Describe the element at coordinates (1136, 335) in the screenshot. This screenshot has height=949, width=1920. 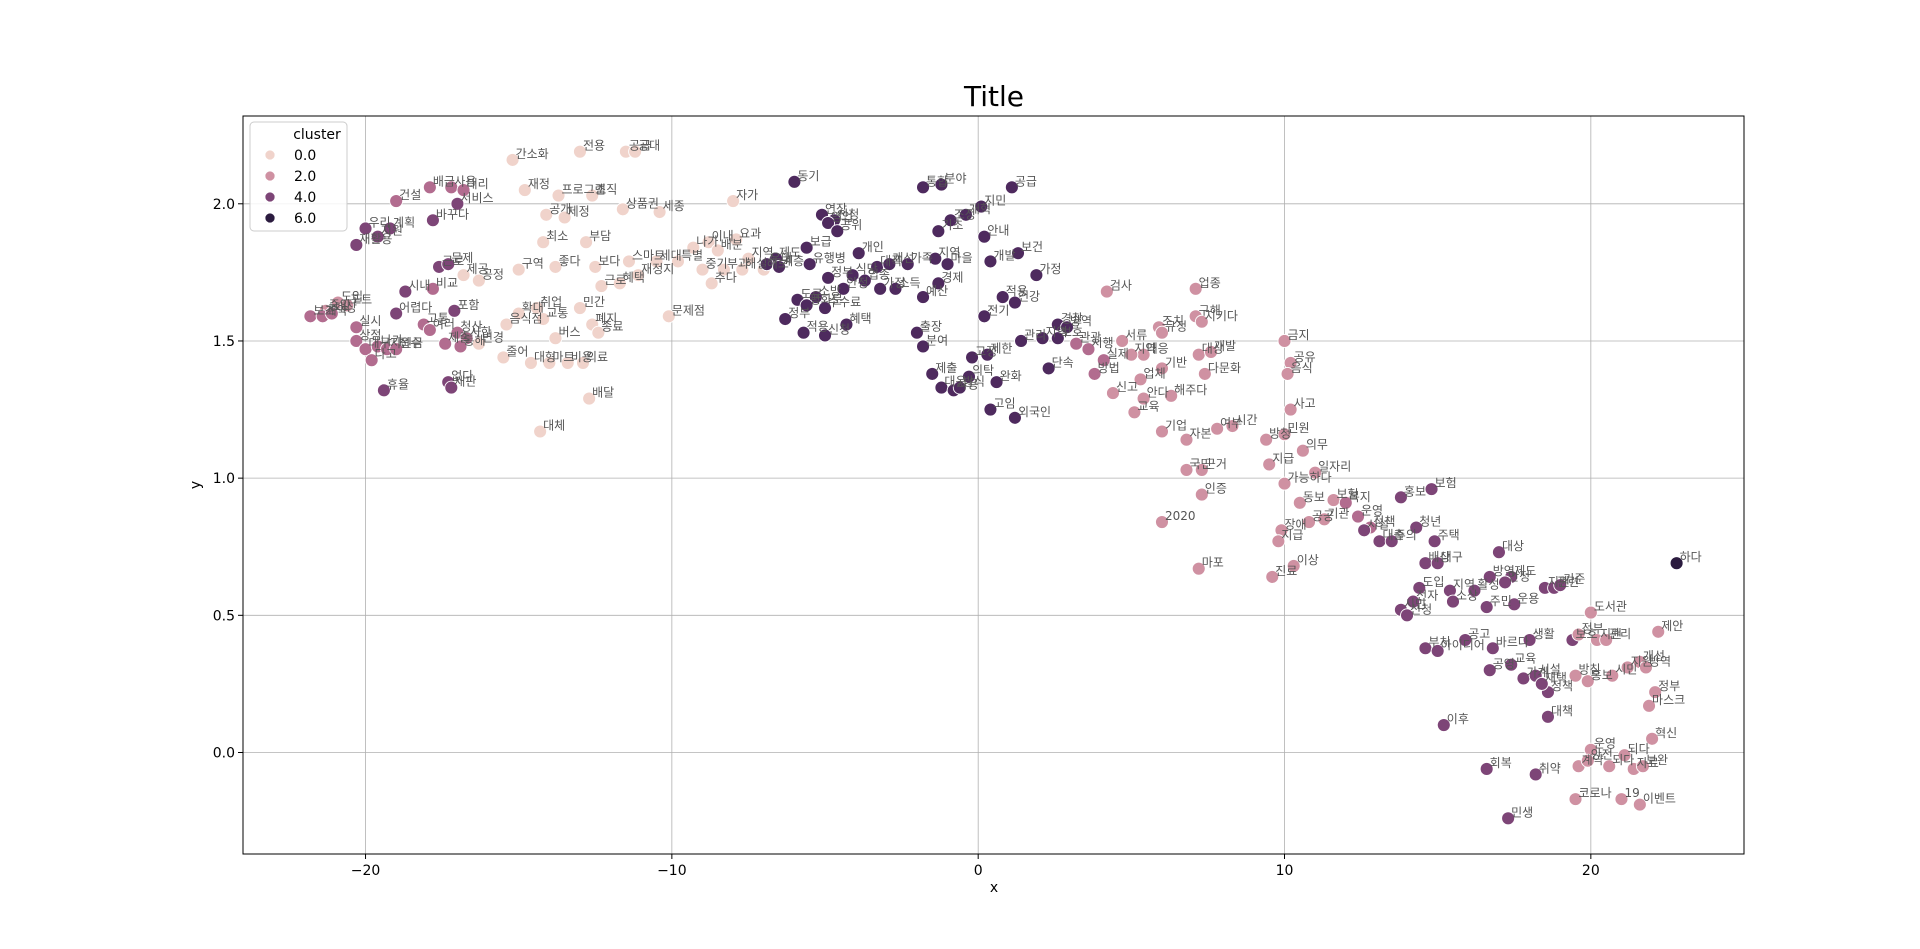
I see `point-label: 서류` at that location.